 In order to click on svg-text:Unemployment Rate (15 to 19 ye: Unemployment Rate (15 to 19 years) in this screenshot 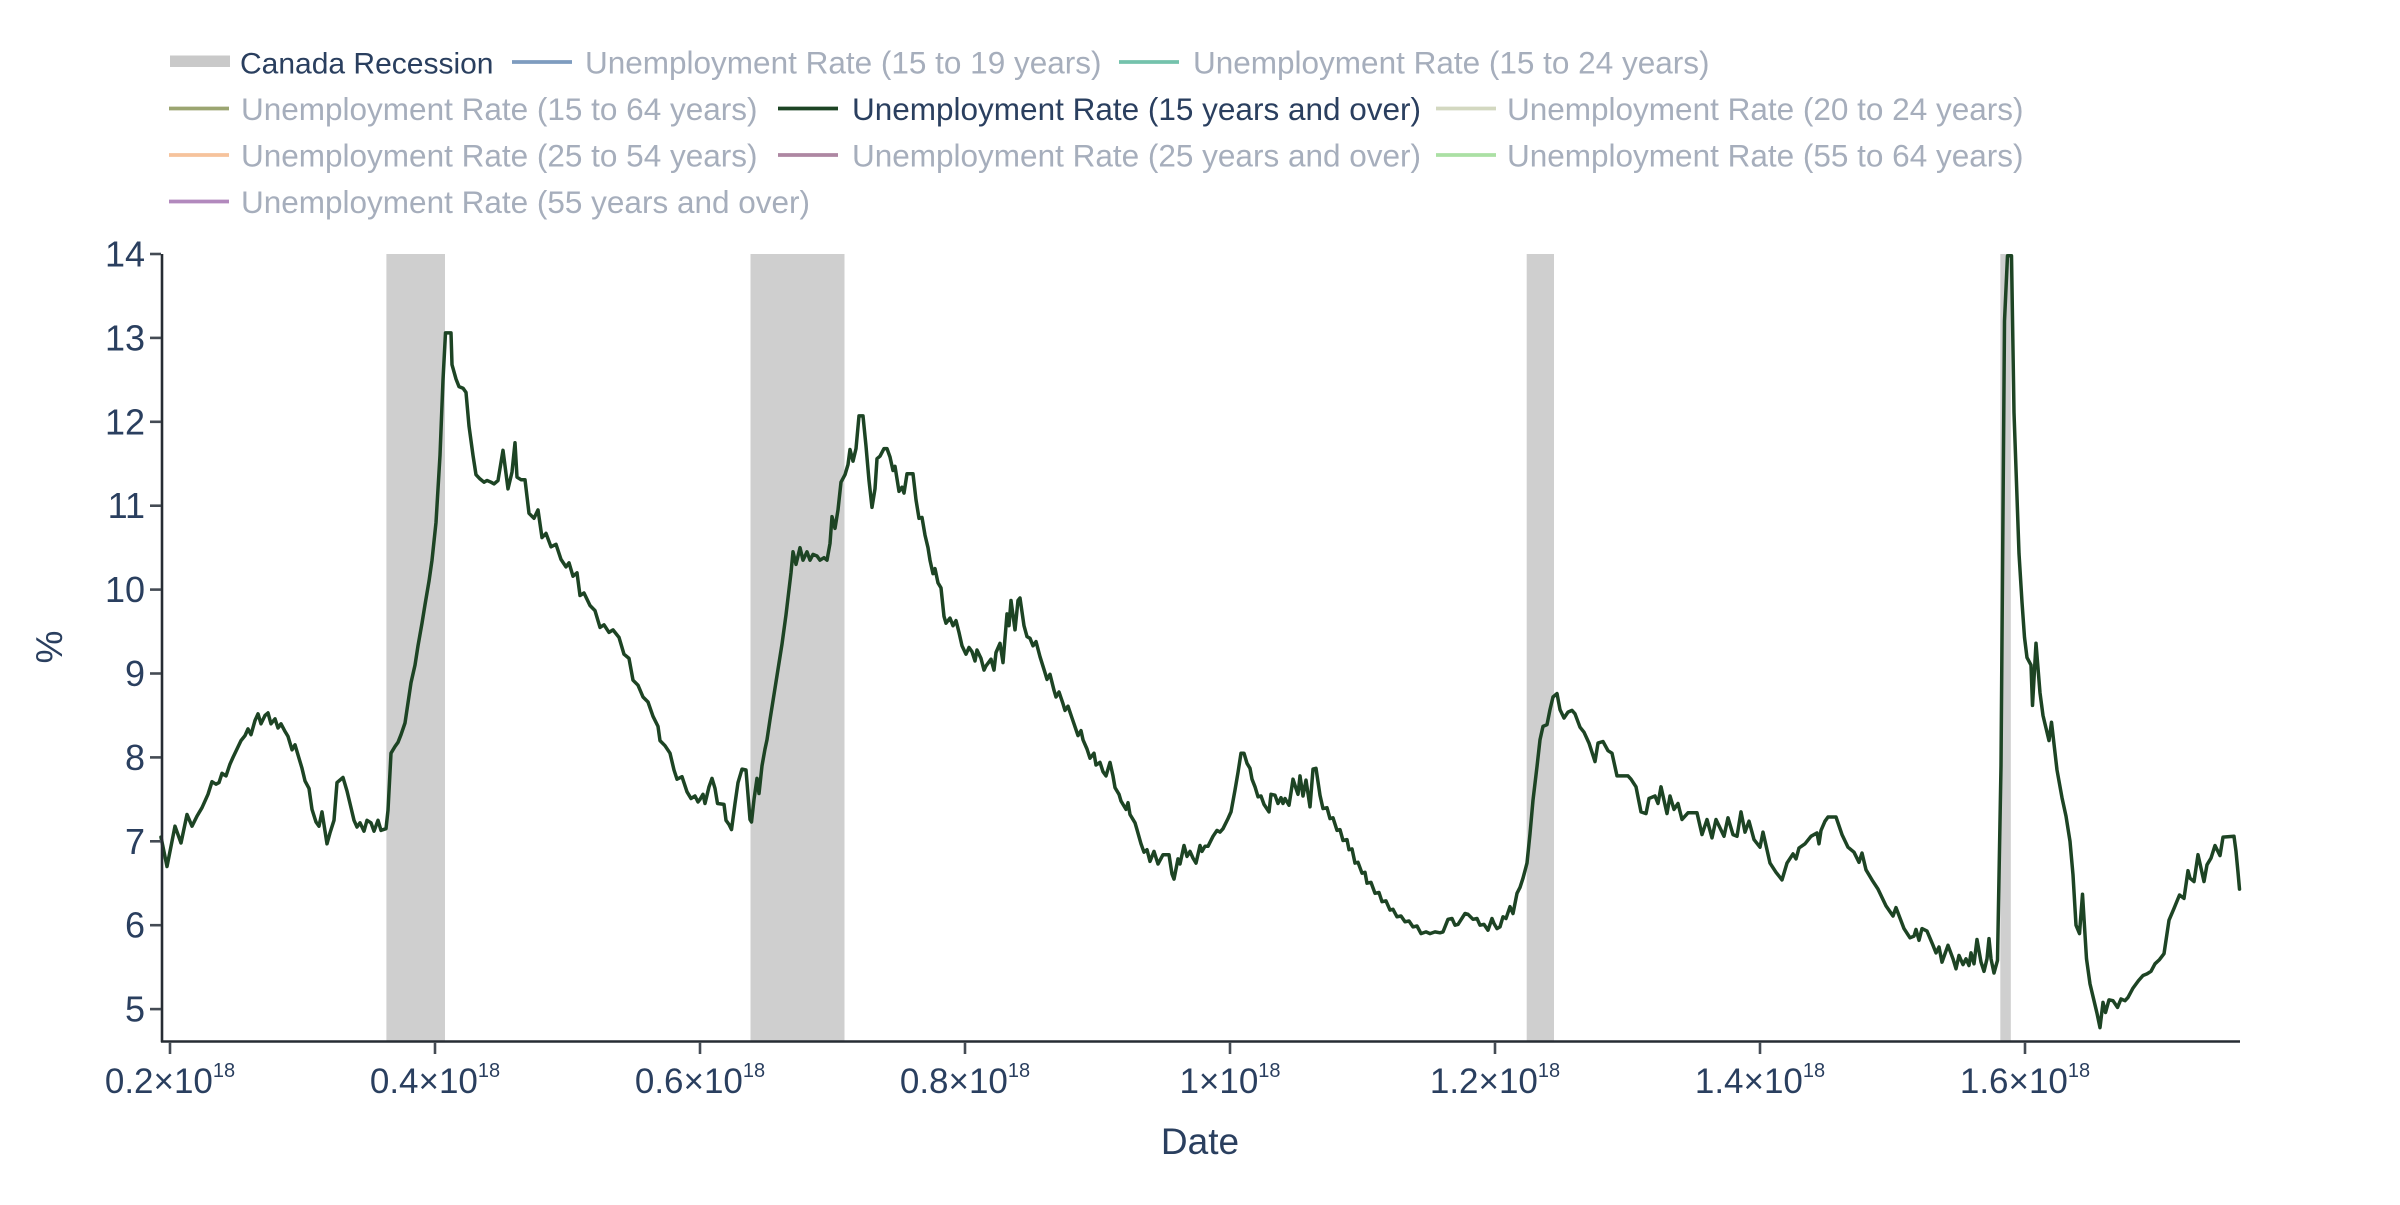, I will do `click(843, 63)`.